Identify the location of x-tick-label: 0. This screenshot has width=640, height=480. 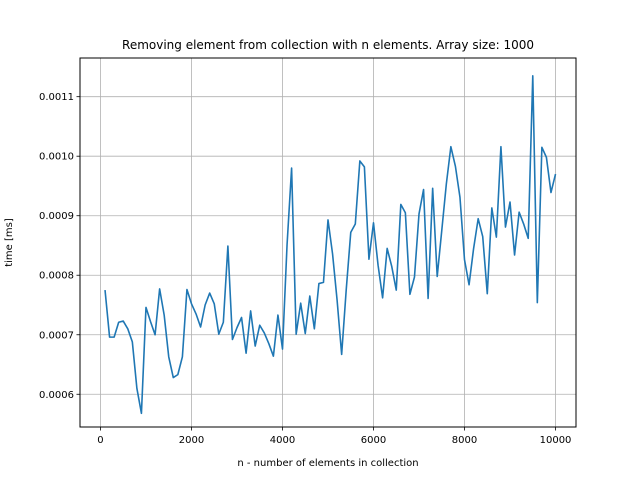
(100, 440).